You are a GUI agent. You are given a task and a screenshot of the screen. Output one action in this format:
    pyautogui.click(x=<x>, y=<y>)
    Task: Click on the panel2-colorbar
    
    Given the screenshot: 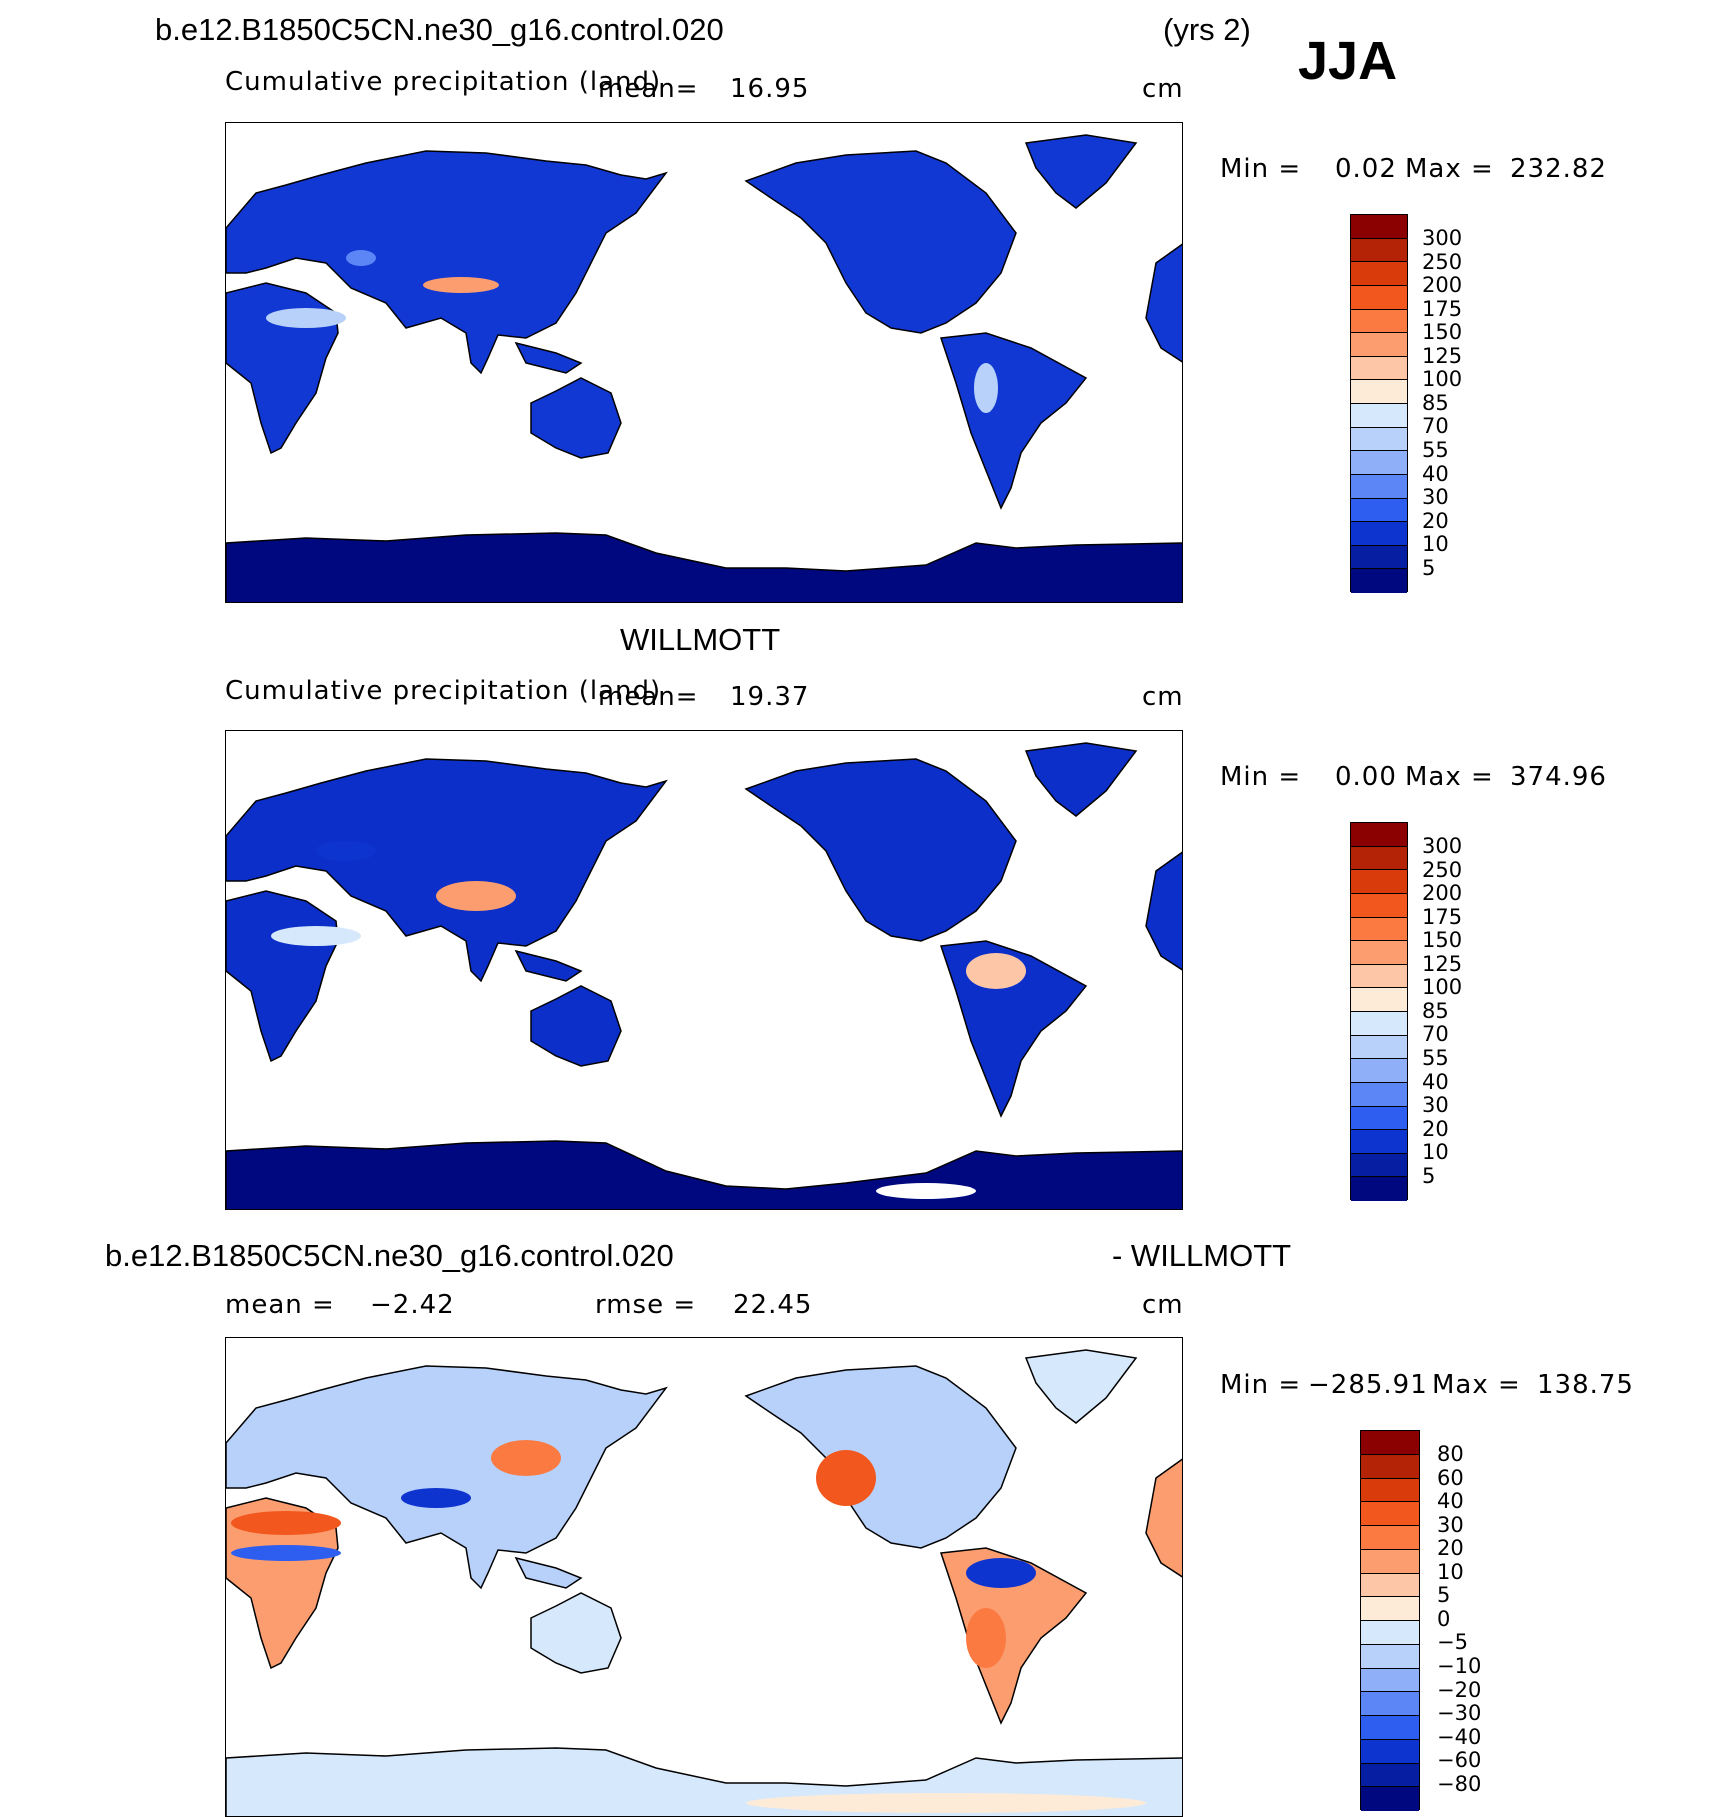 What is the action you would take?
    pyautogui.click(x=1379, y=1011)
    